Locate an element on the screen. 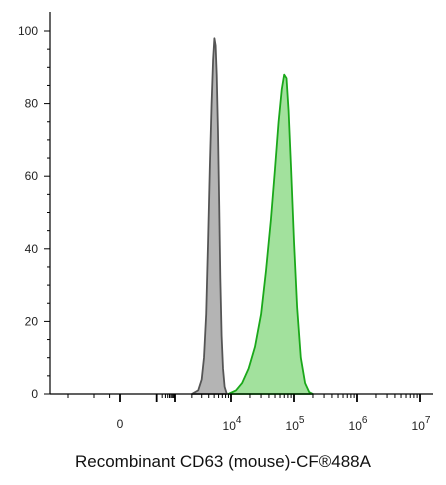 Image resolution: width=446 pixels, height=485 pixels. x-tick-label: 10⁶ is located at coordinates (358, 424).